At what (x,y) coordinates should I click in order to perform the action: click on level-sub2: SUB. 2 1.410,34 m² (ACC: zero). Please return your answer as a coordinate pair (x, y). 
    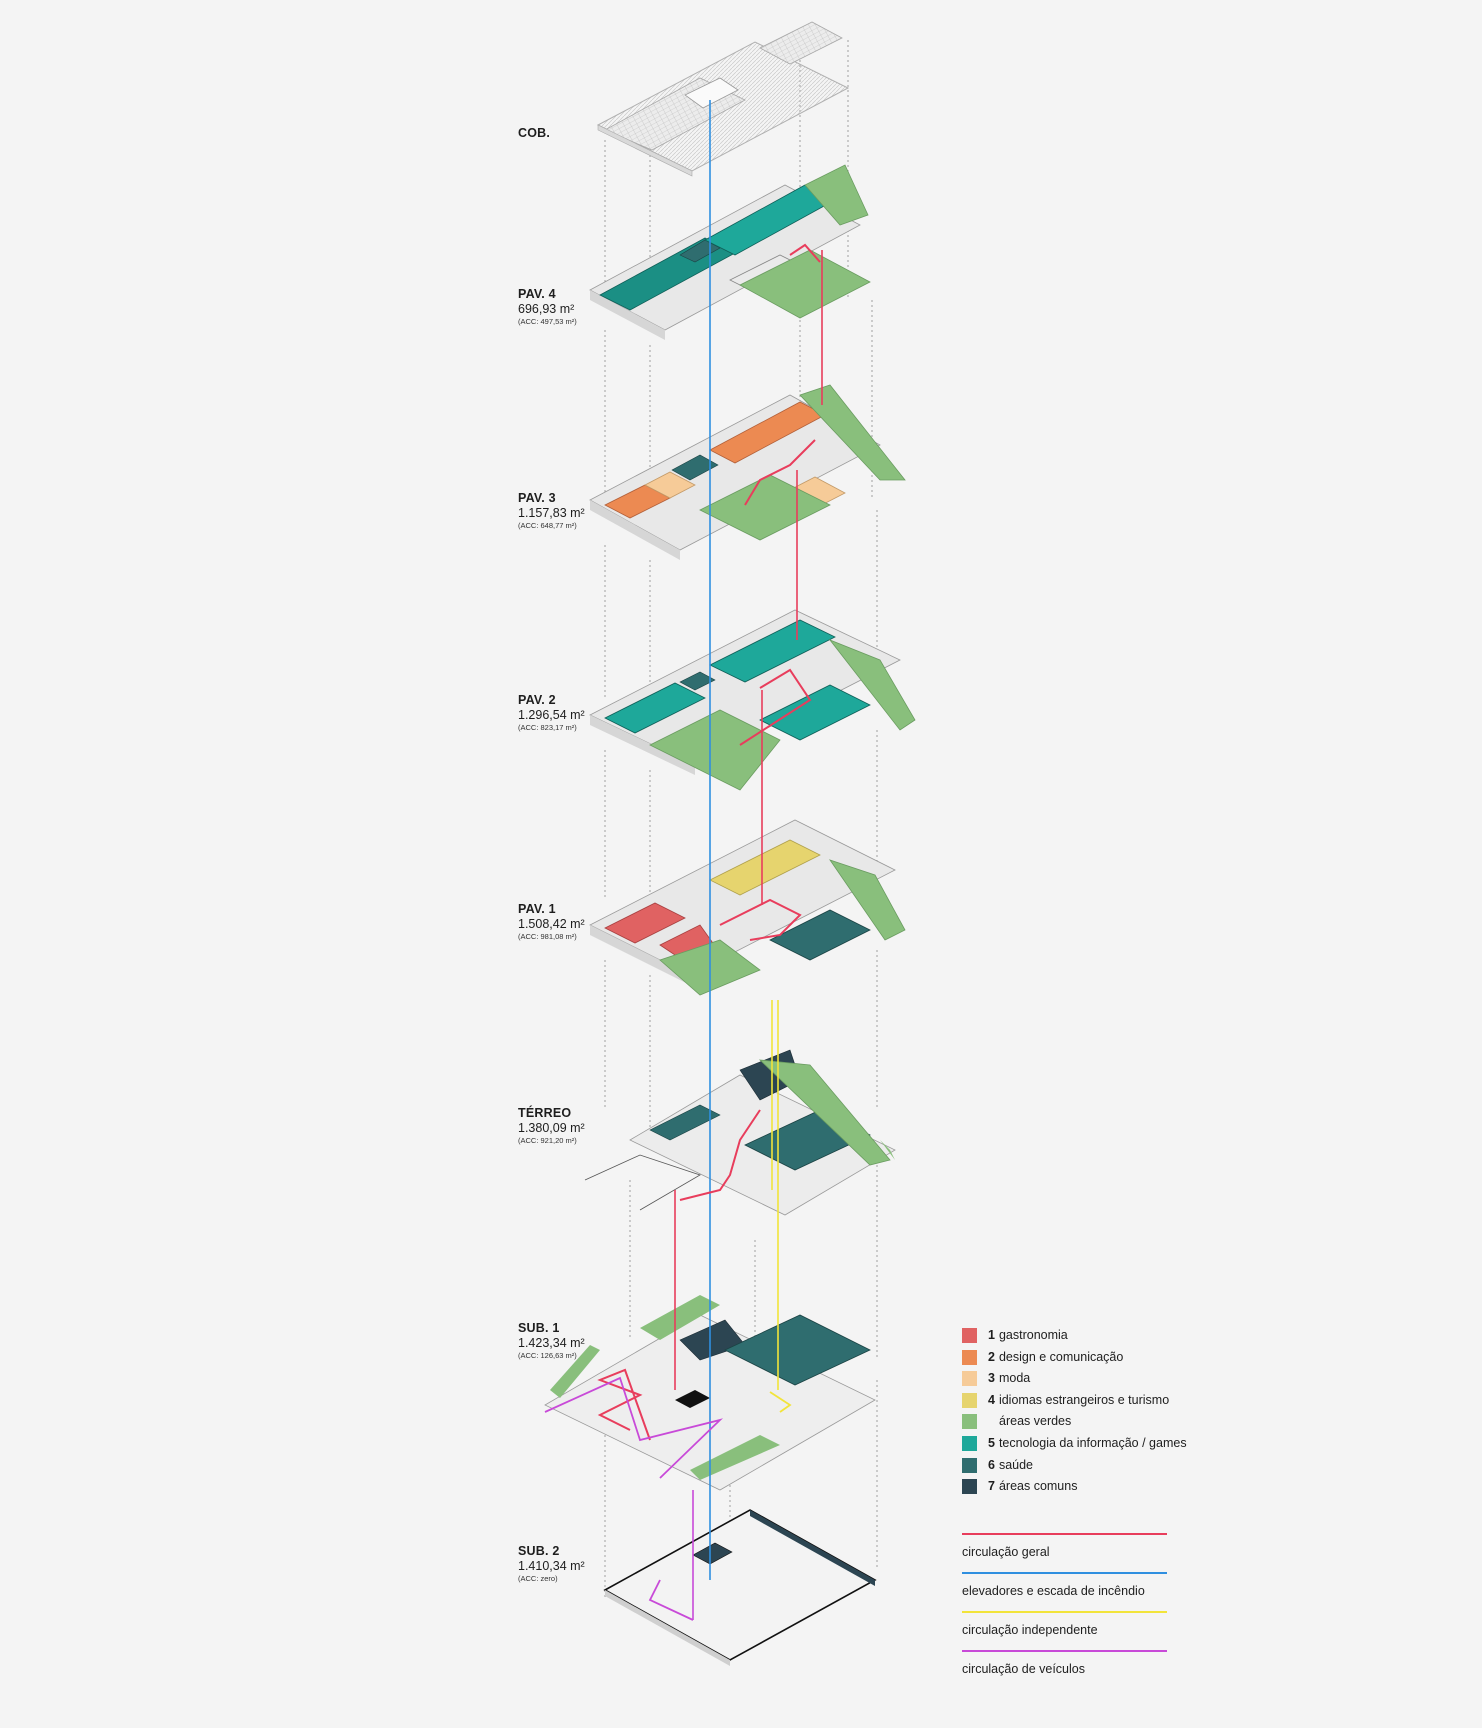
    Looking at the image, I should click on (551, 1564).